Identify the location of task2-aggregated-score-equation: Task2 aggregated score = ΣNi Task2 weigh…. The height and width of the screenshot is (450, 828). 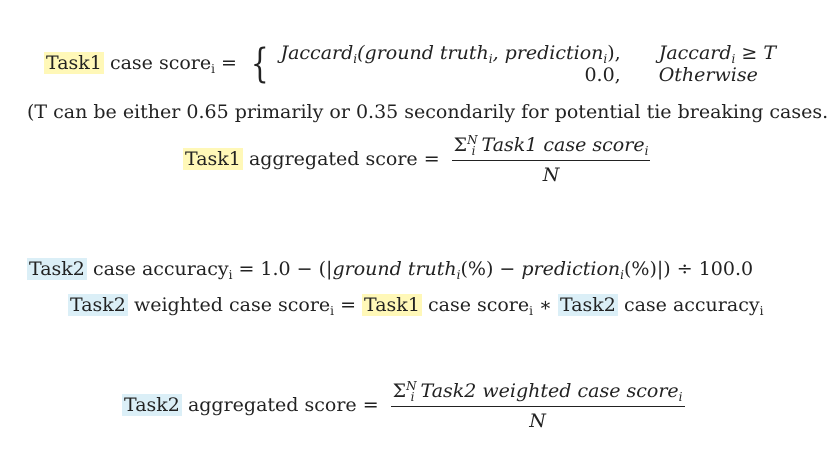
(403, 406).